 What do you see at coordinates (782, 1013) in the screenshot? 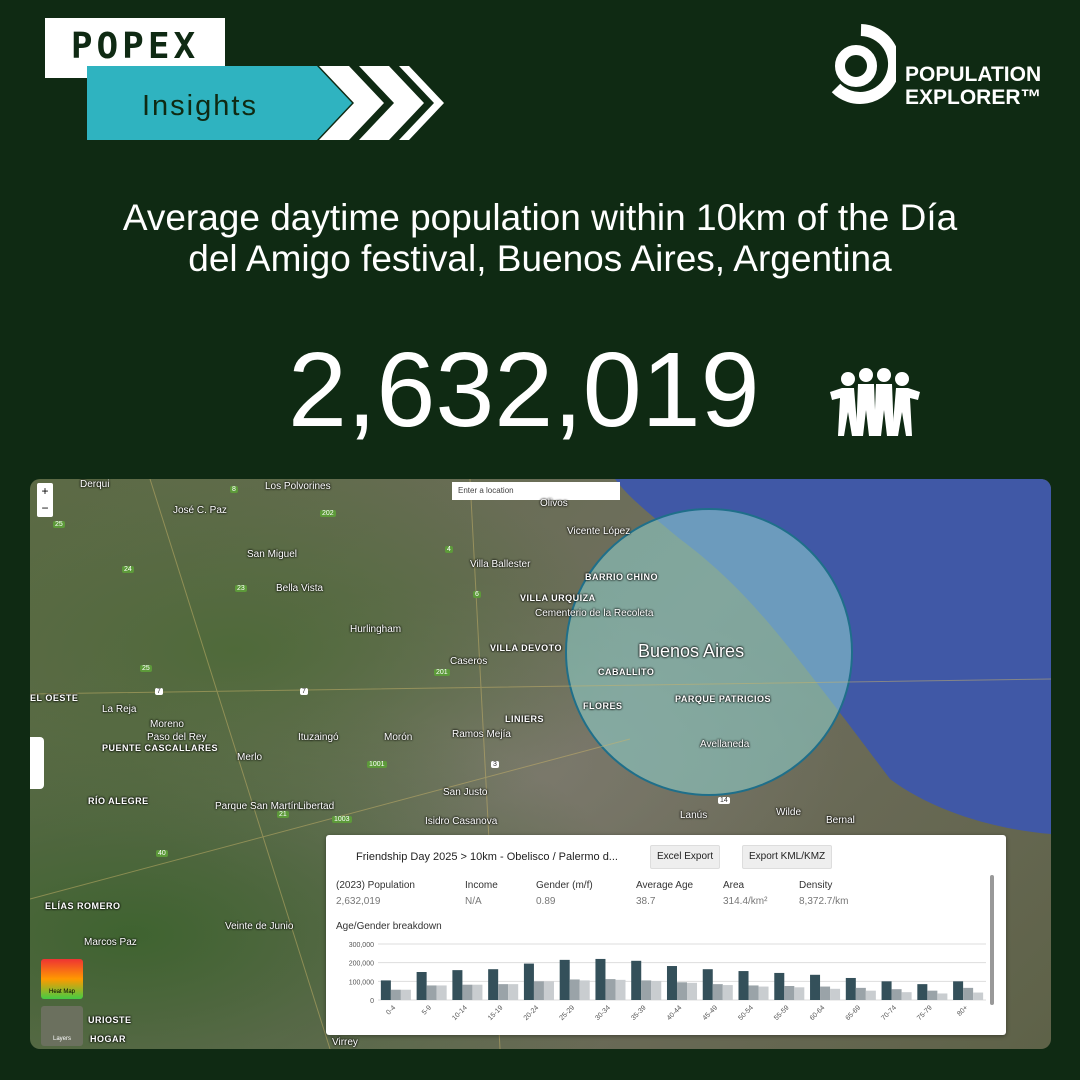
I see `x-tick-label: 55-59` at bounding box center [782, 1013].